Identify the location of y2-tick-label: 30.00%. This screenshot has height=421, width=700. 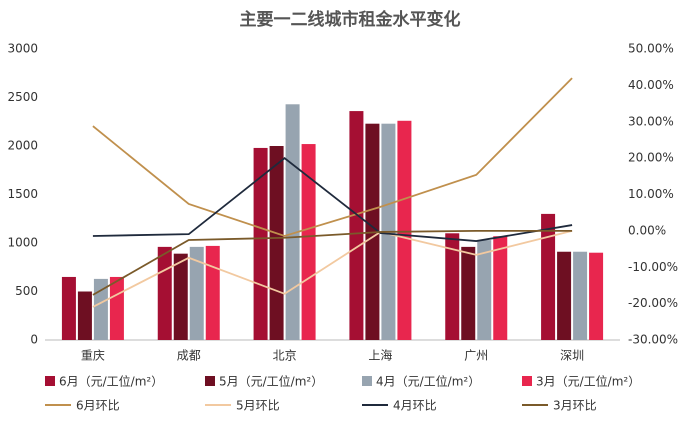
(651, 121).